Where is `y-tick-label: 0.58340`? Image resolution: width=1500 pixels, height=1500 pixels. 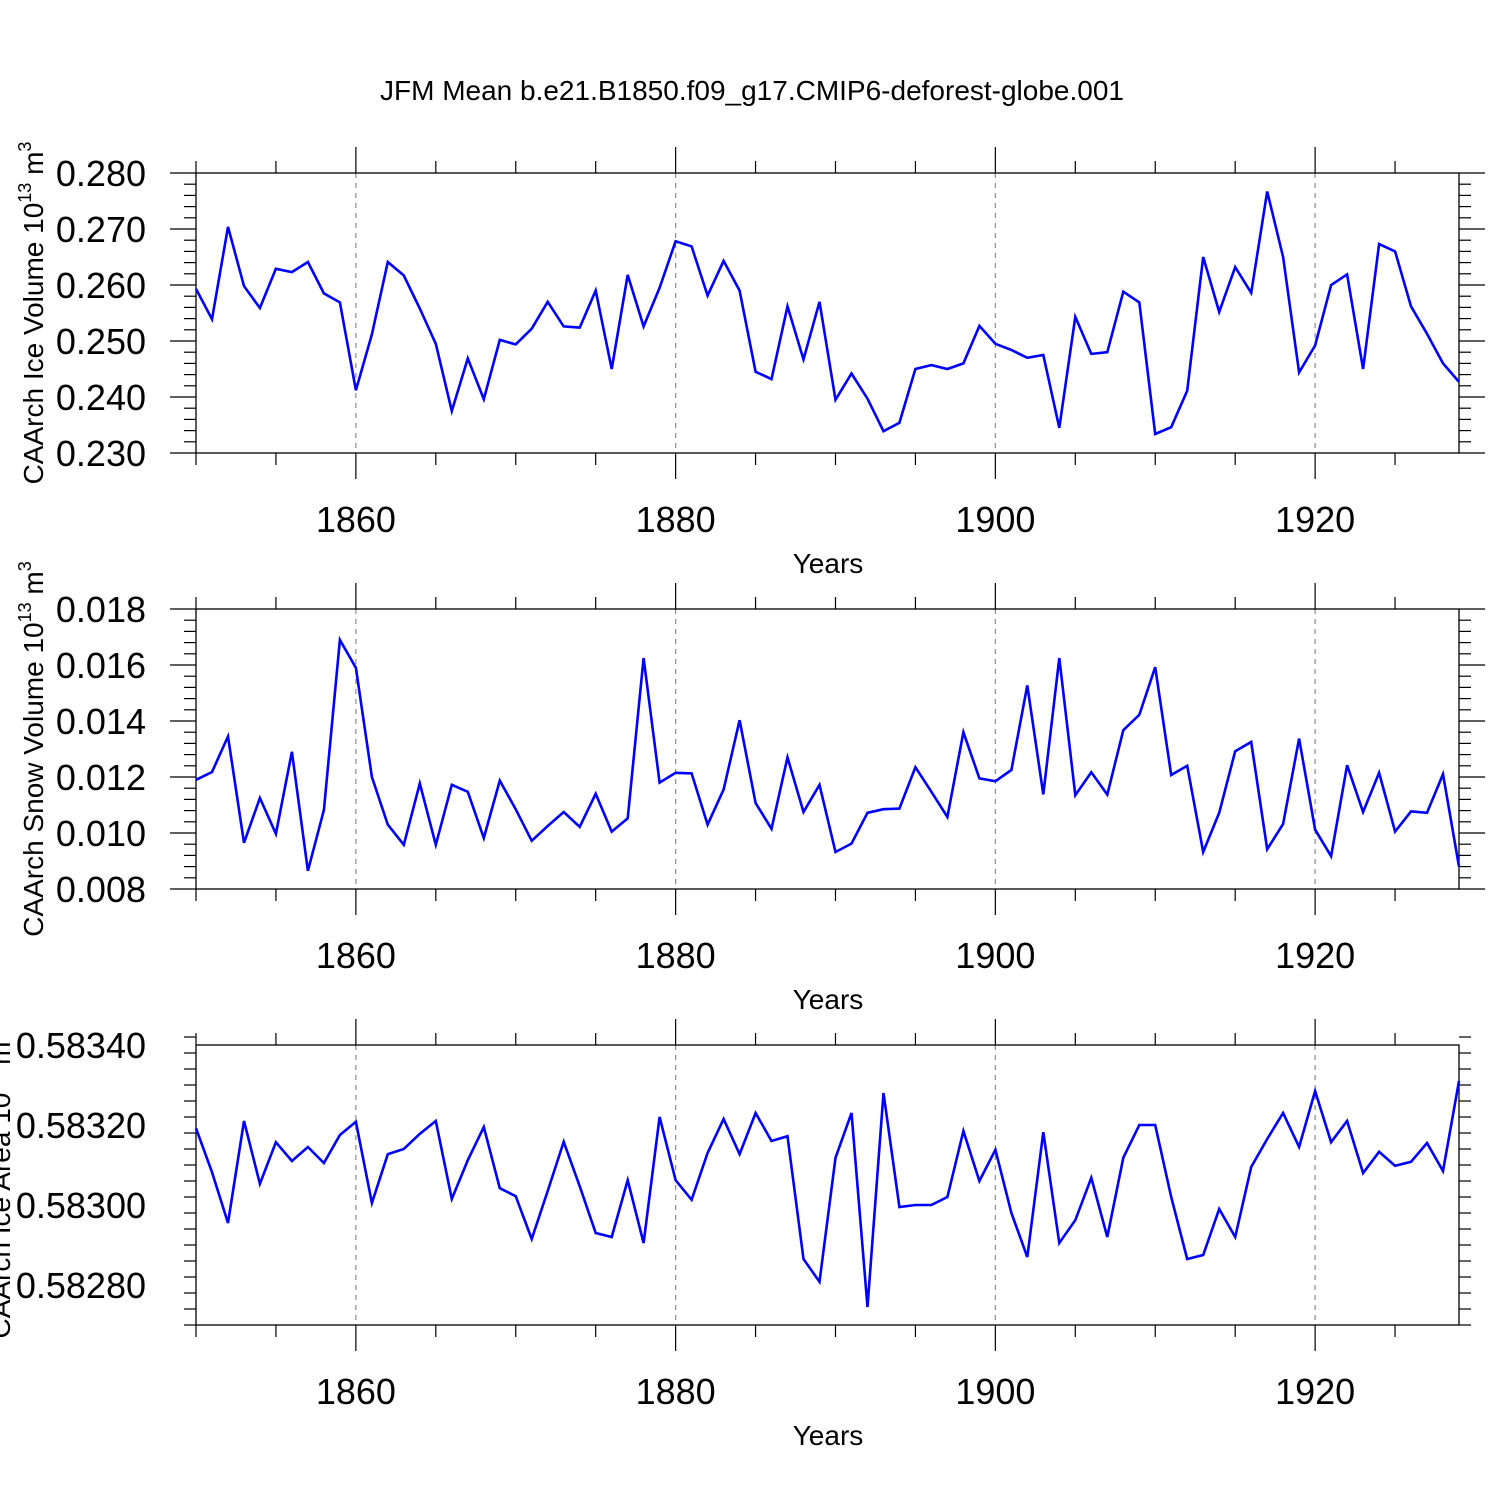 y-tick-label: 0.58340 is located at coordinates (81, 1045).